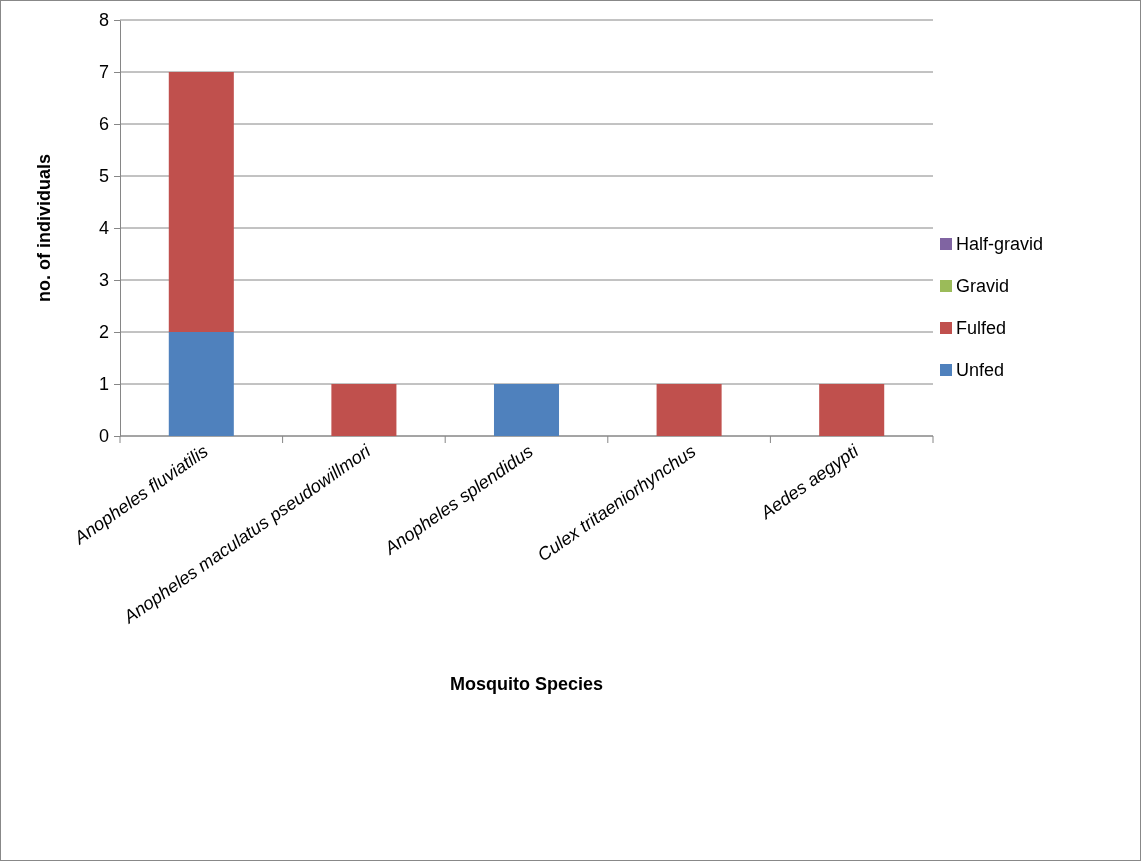 This screenshot has width=1144, height=865. What do you see at coordinates (103, 228) in the screenshot?
I see `y-tick-label: 4` at bounding box center [103, 228].